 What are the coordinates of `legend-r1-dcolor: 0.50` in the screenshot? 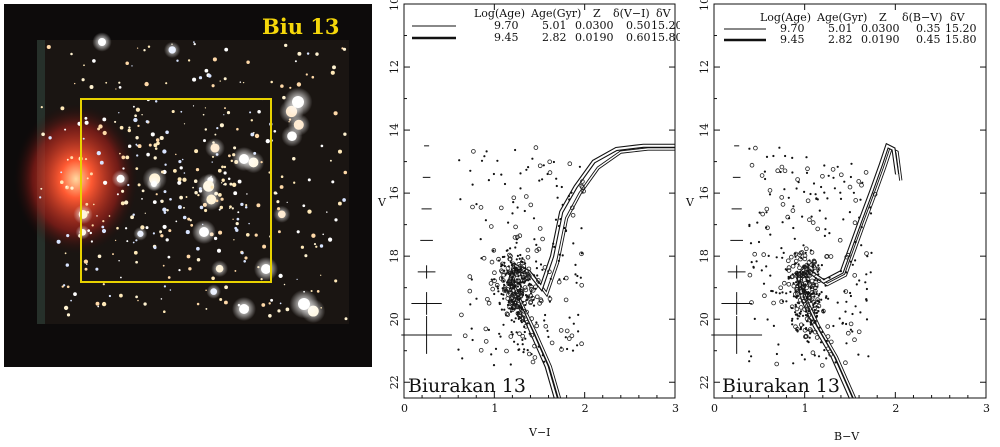 It's located at (638, 25).